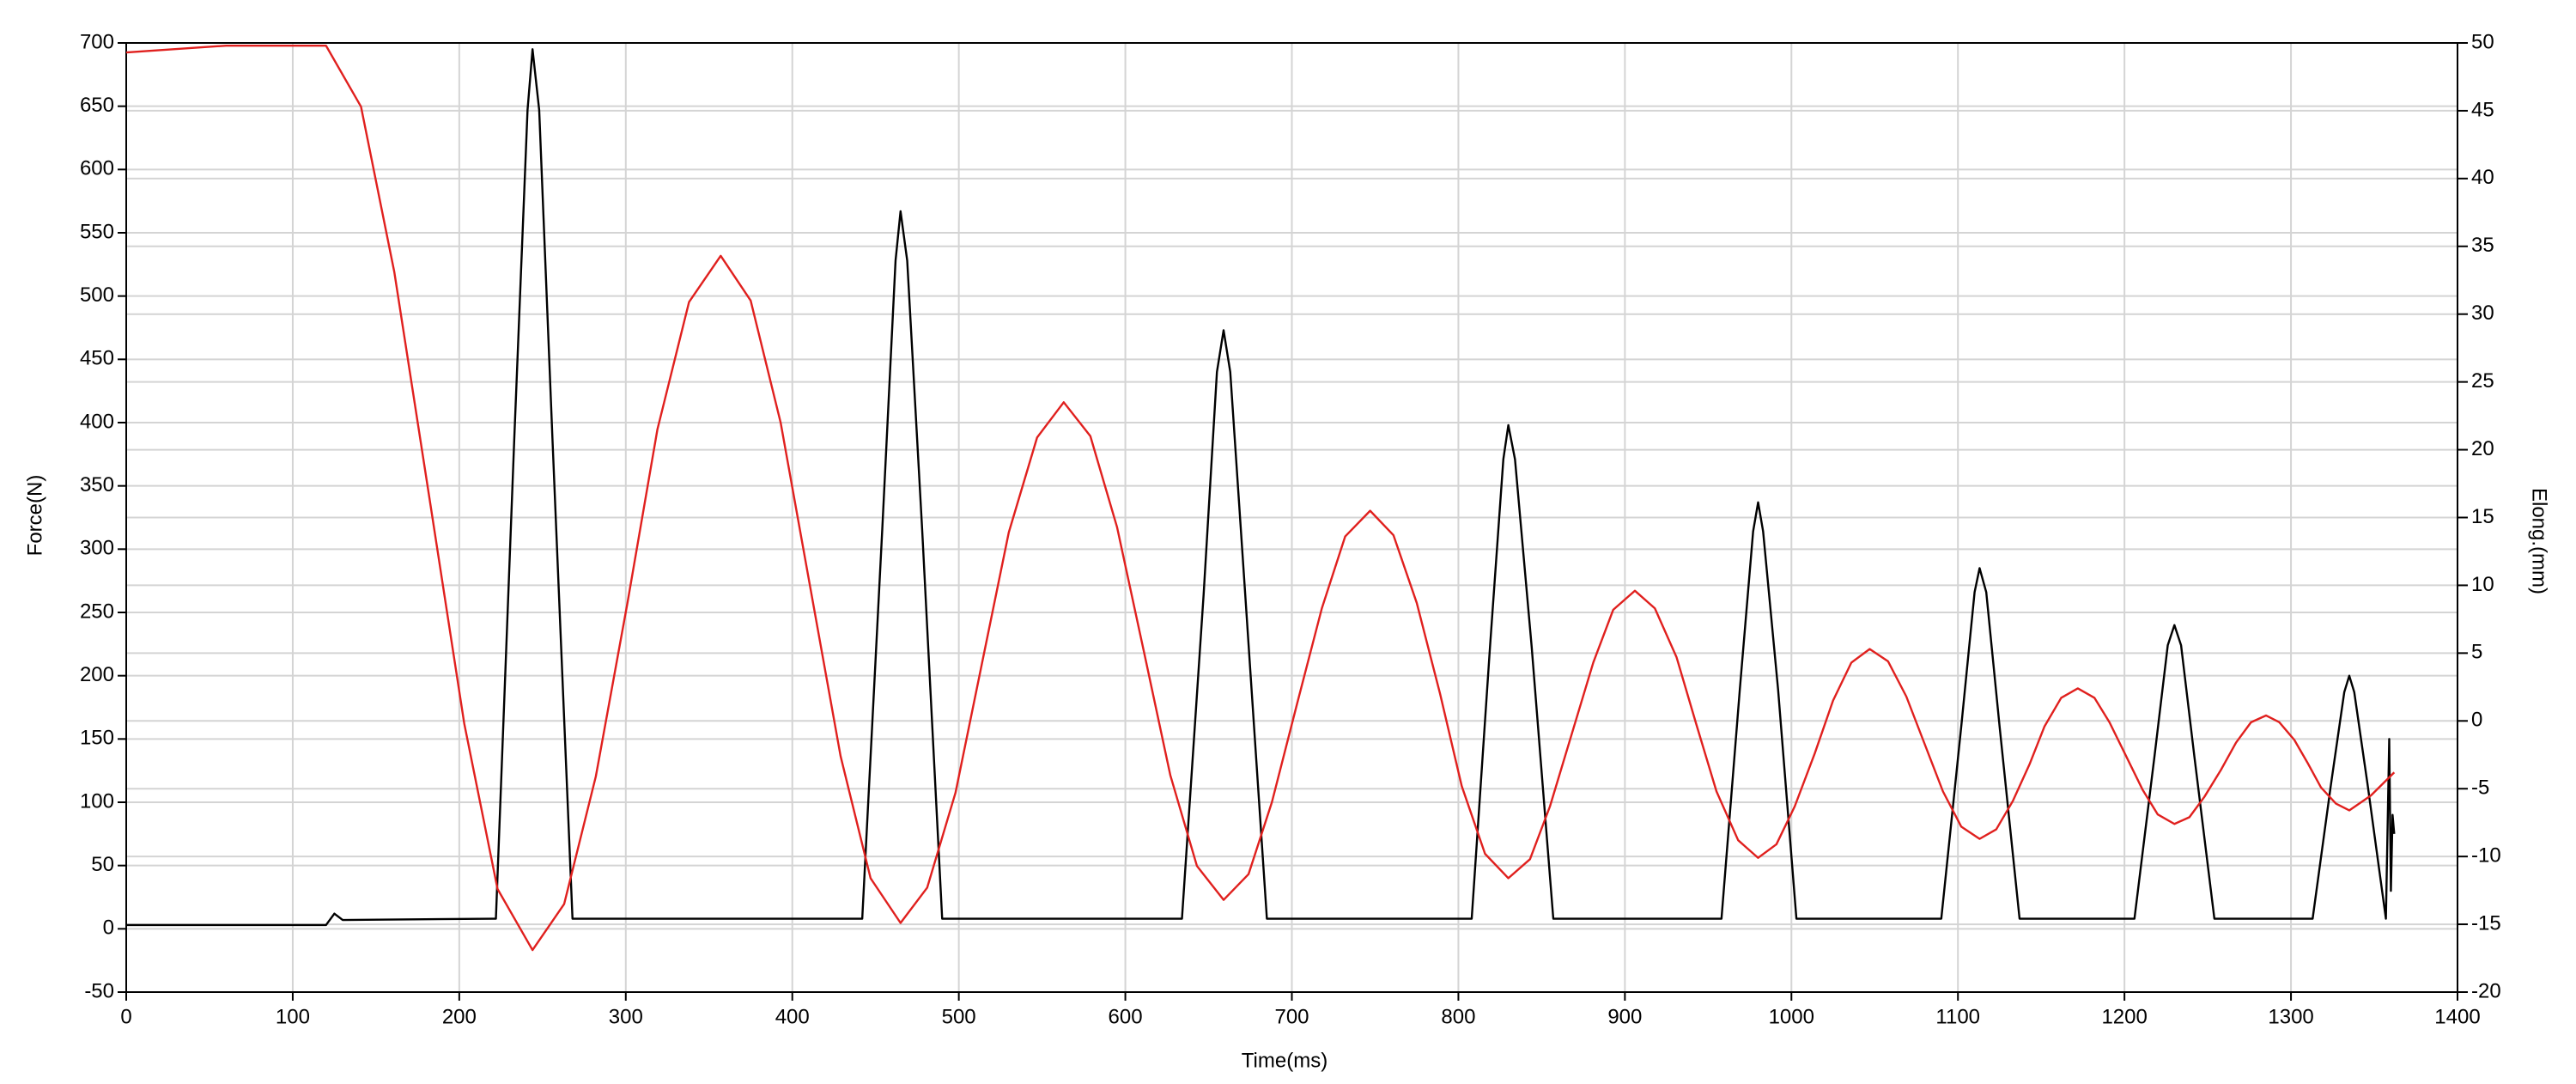 Image resolution: width=2576 pixels, height=1084 pixels. What do you see at coordinates (959, 1017) in the screenshot?
I see `x-tick-label: 500` at bounding box center [959, 1017].